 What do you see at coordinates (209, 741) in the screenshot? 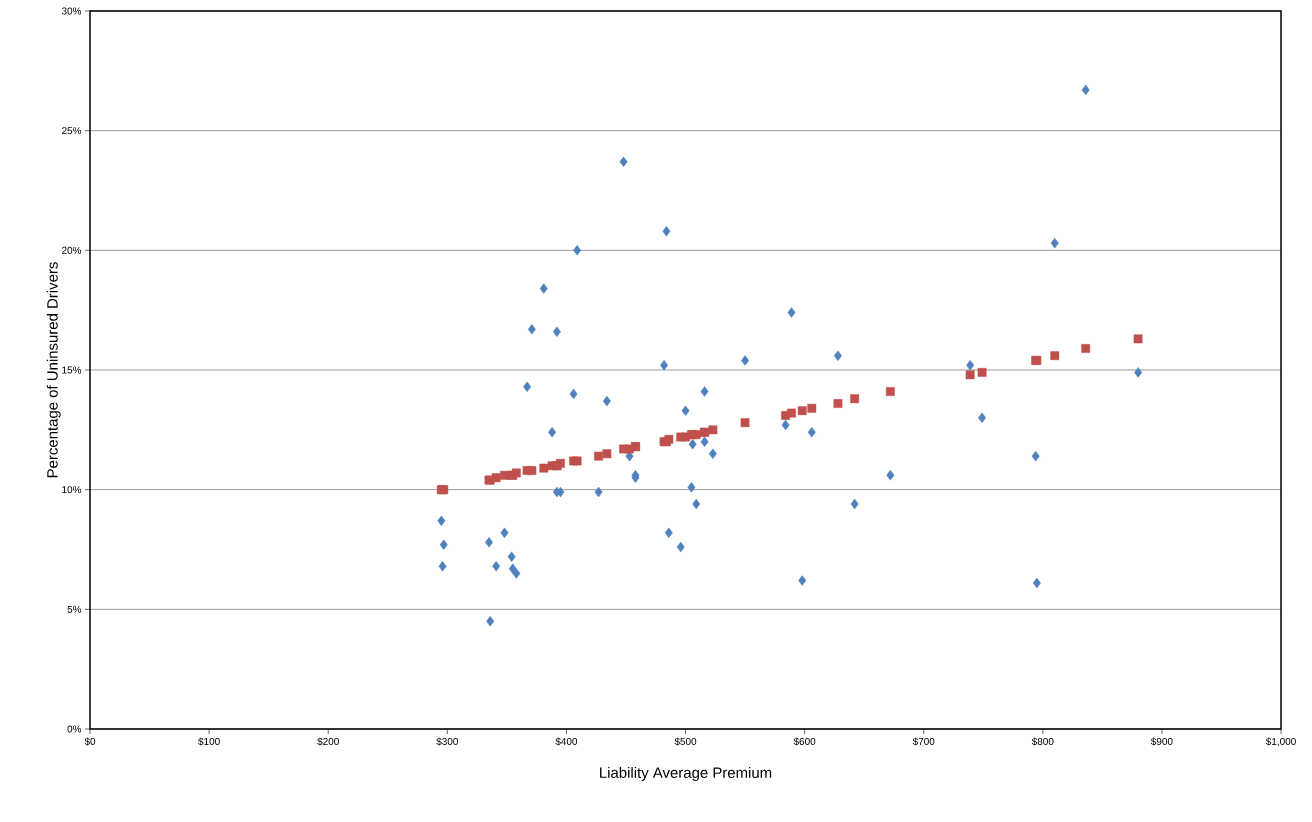
I see `x-tick-label: $100` at bounding box center [209, 741].